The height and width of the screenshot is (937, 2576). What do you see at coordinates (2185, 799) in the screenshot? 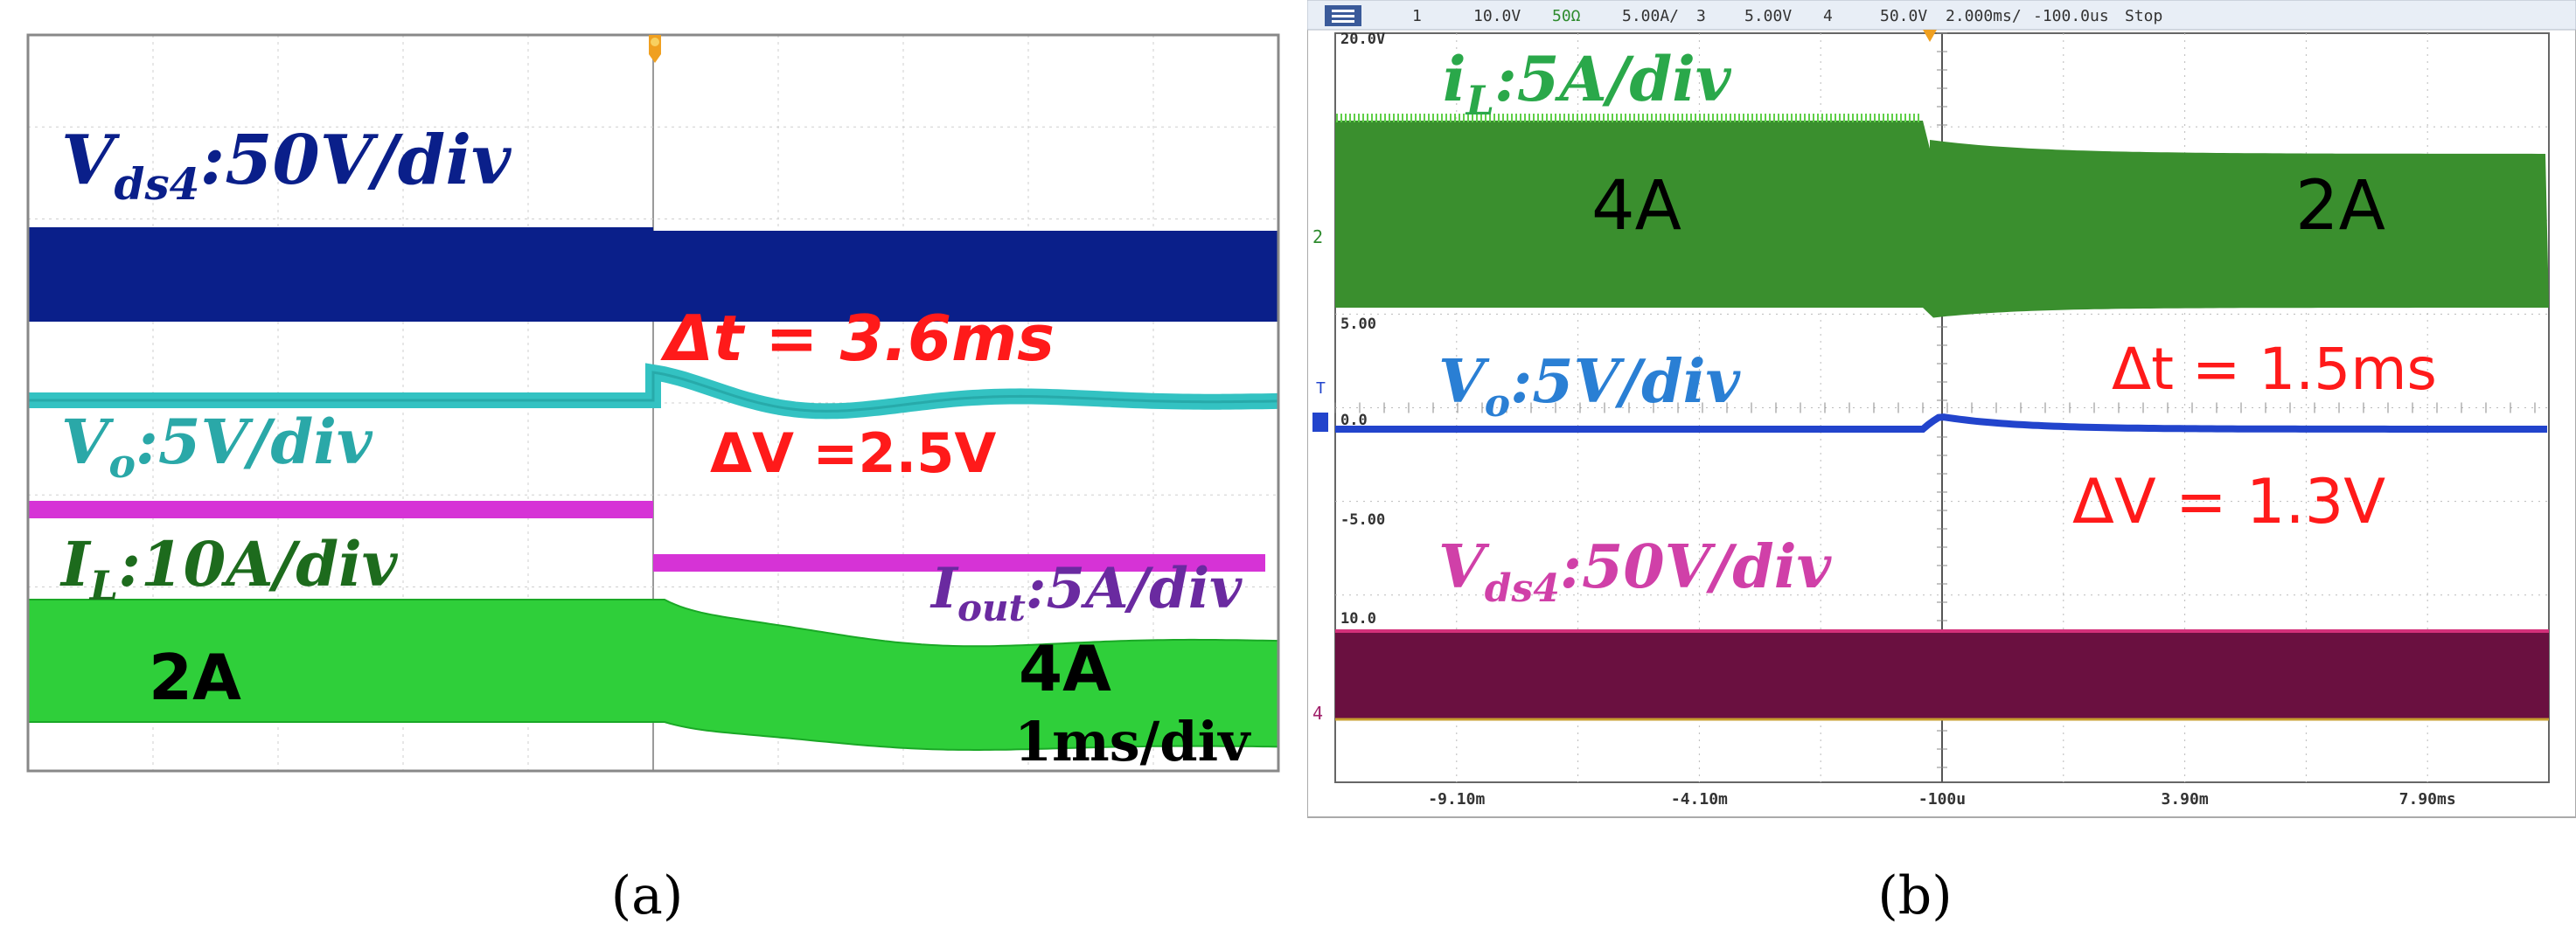
I see `x-tick-label: 3.90m` at bounding box center [2185, 799].